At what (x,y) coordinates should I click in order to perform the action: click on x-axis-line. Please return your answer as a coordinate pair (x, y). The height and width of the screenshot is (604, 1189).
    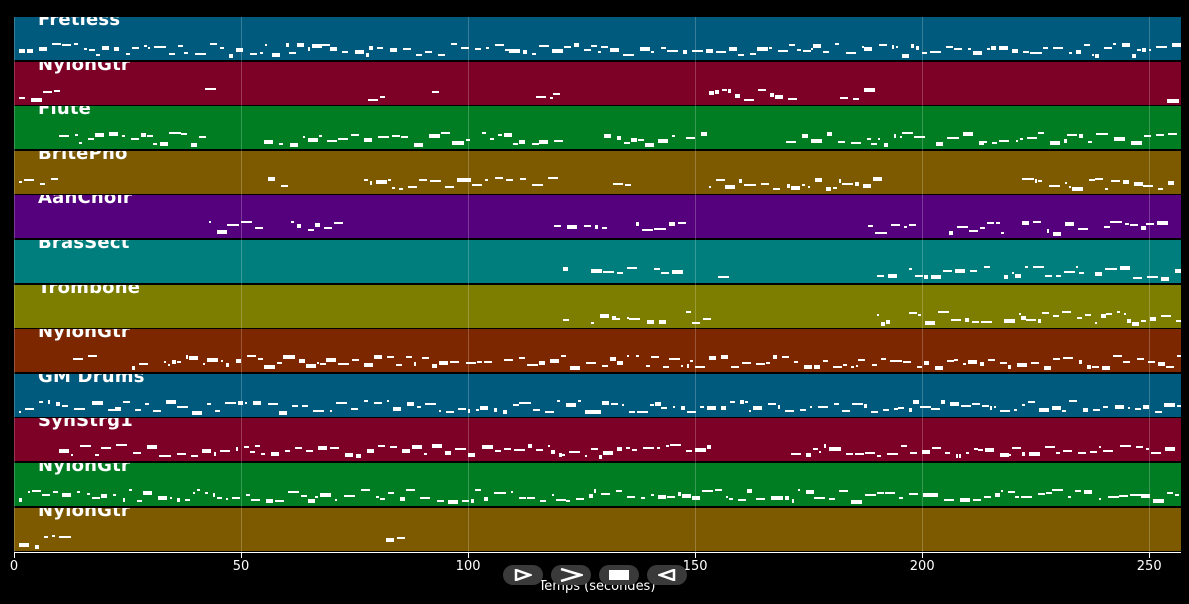
    Looking at the image, I should click on (597, 552).